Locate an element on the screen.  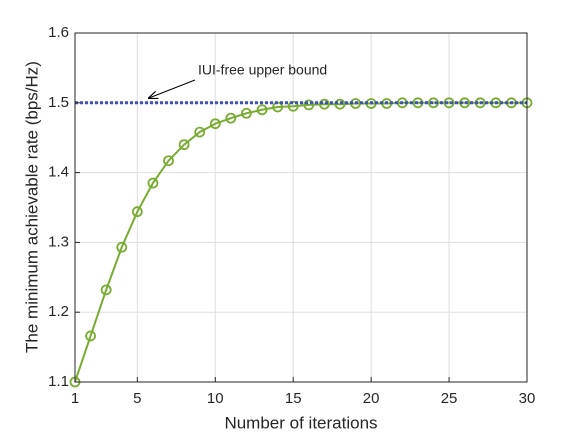
x-tick-label: 30 is located at coordinates (527, 398).